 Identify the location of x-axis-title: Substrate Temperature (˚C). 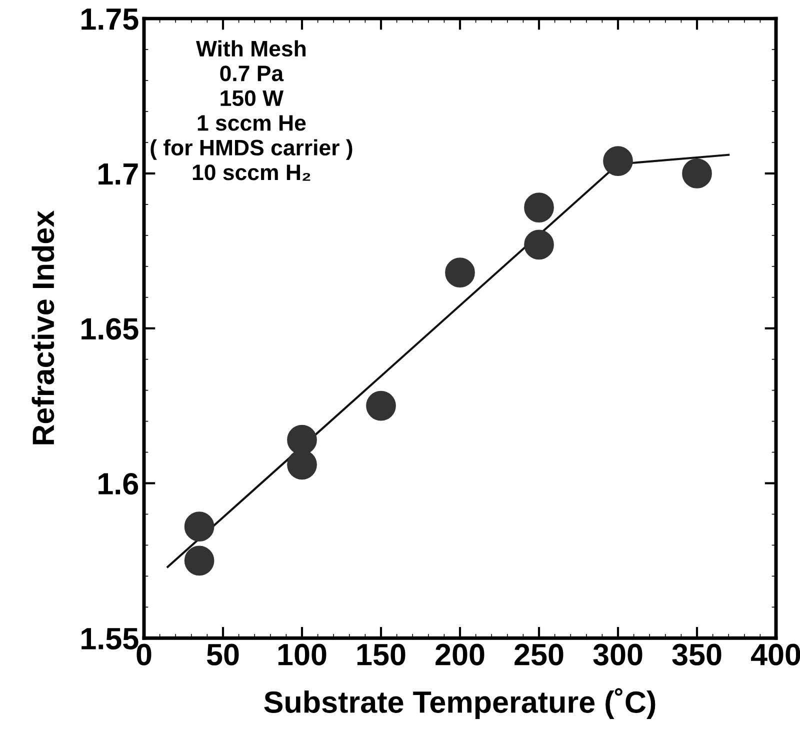
(460, 703).